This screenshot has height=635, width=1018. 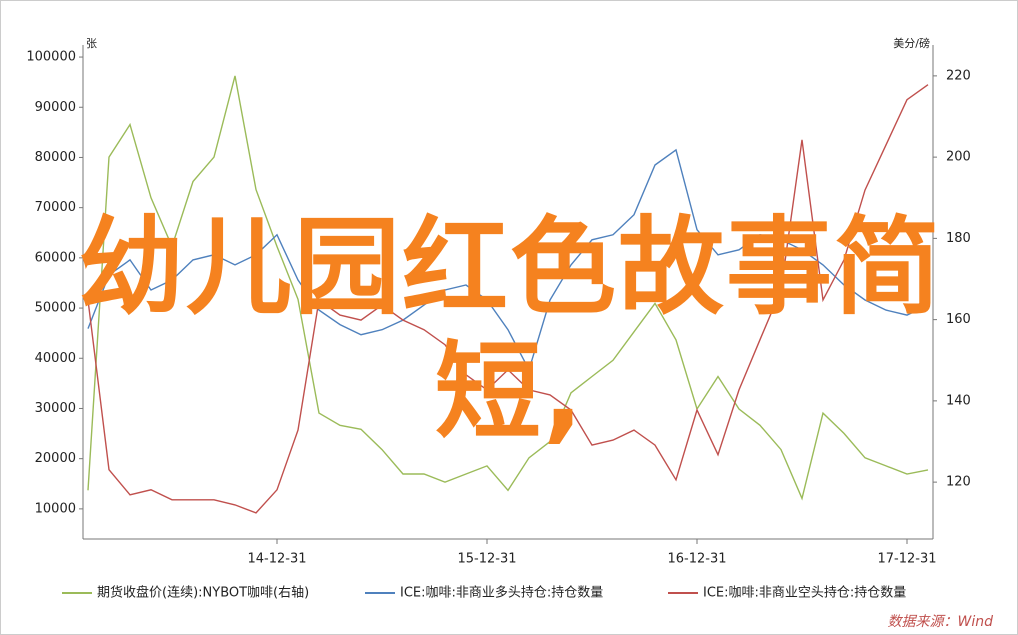 What do you see at coordinates (55, 308) in the screenshot?
I see `y-tick-label: 50000` at bounding box center [55, 308].